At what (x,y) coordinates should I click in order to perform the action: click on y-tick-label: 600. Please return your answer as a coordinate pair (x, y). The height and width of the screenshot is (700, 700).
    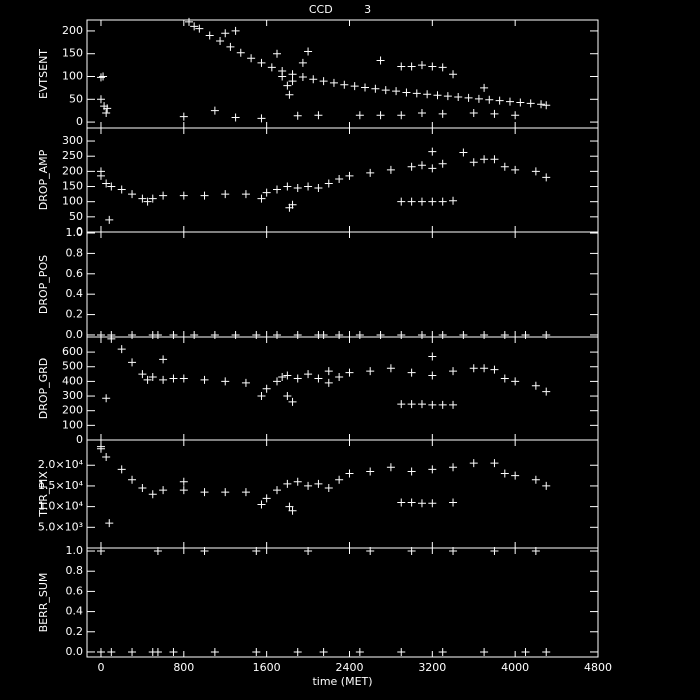
    Looking at the image, I should click on (72, 351).